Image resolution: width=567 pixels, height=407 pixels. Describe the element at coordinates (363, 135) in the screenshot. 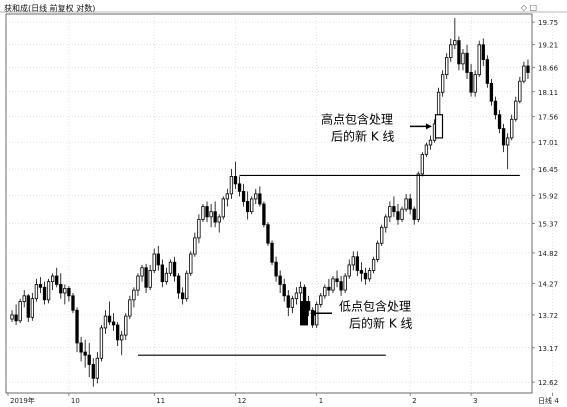

I see `high-annotation-line2: 后的新 K 线` at that location.